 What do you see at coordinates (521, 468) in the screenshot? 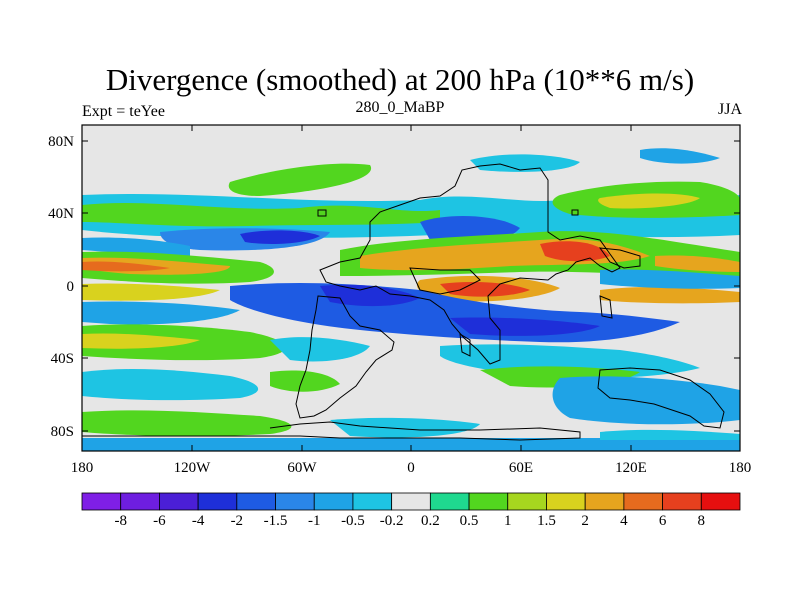
I see `lon-label-60e: 60E` at bounding box center [521, 468].